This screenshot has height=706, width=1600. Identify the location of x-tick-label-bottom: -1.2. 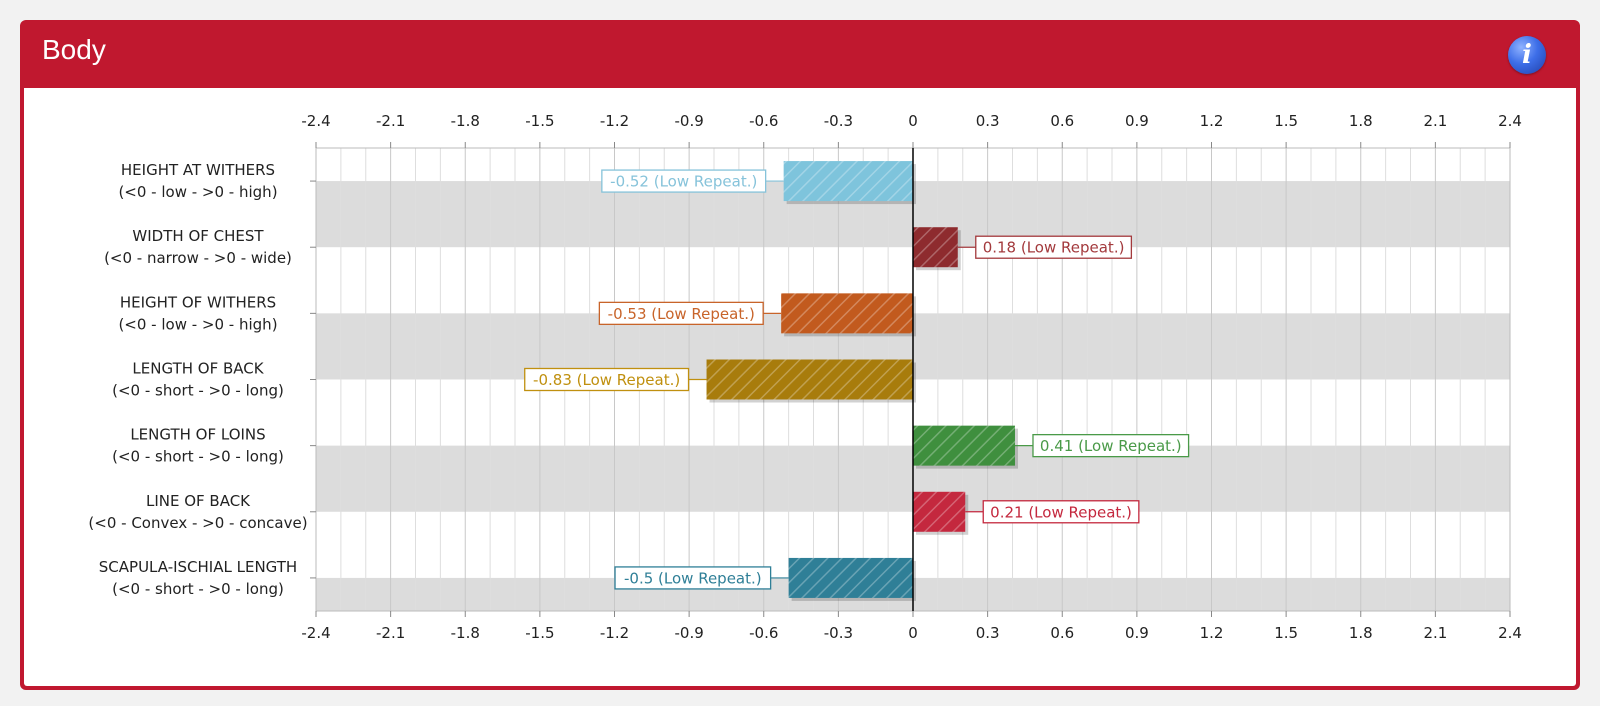
(614, 633).